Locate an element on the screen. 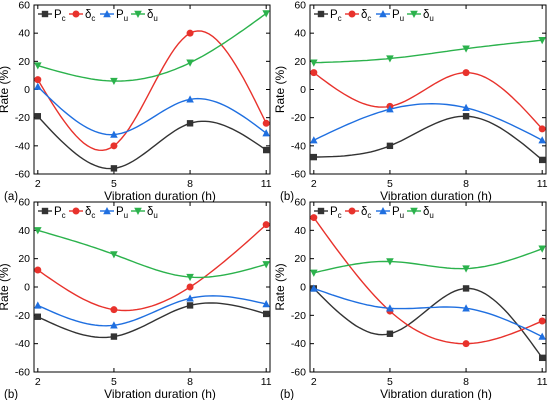 Image resolution: width=550 pixels, height=400 pixels. fit-curve-delta_u is located at coordinates (428, 261).